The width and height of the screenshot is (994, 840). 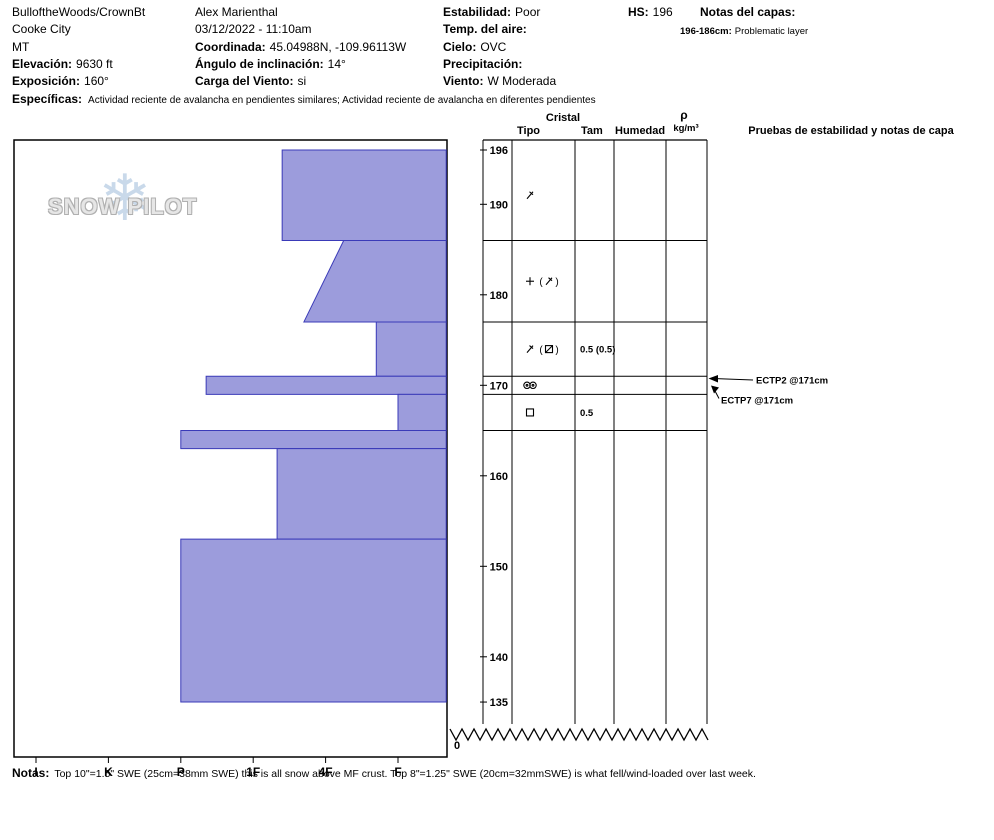 I want to click on header-cristal: Cristal, so click(x=563, y=118).